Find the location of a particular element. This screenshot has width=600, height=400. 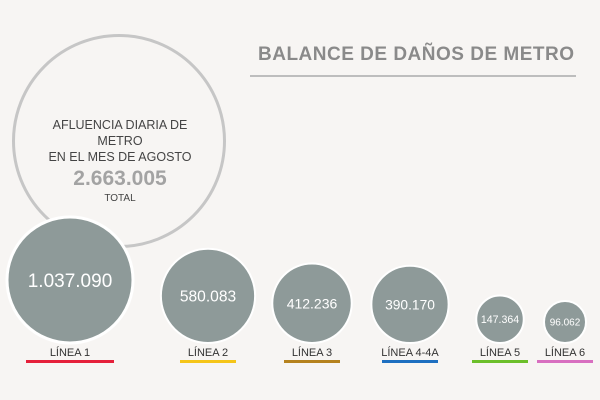

bubble-value-label: 96.062 is located at coordinates (565, 323).